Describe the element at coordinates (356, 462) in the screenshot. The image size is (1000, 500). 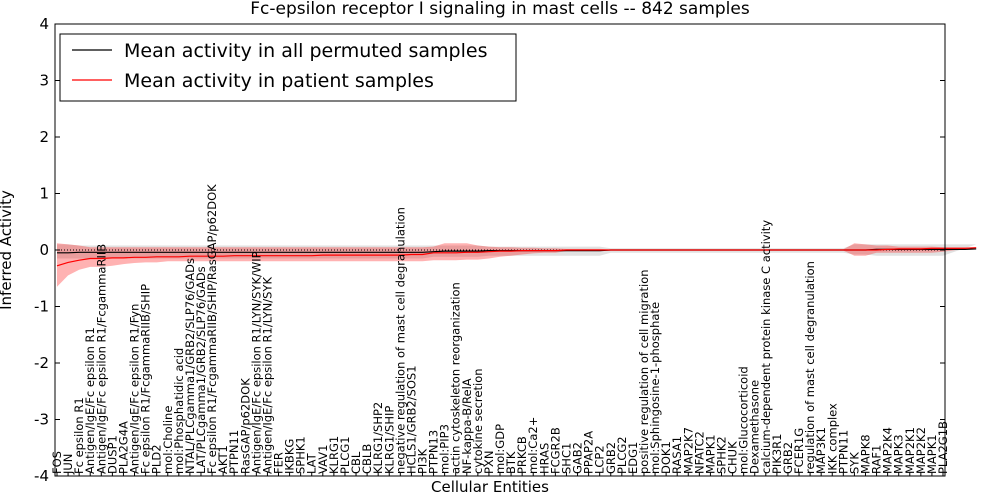
I see `x-tick-label: CBL` at that location.